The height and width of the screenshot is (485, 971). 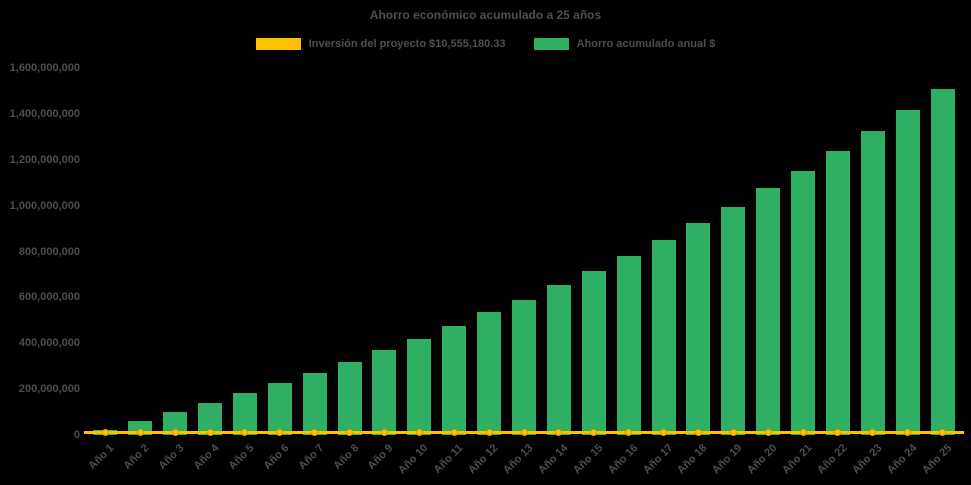 What do you see at coordinates (454, 380) in the screenshot?
I see `bar-año-11` at bounding box center [454, 380].